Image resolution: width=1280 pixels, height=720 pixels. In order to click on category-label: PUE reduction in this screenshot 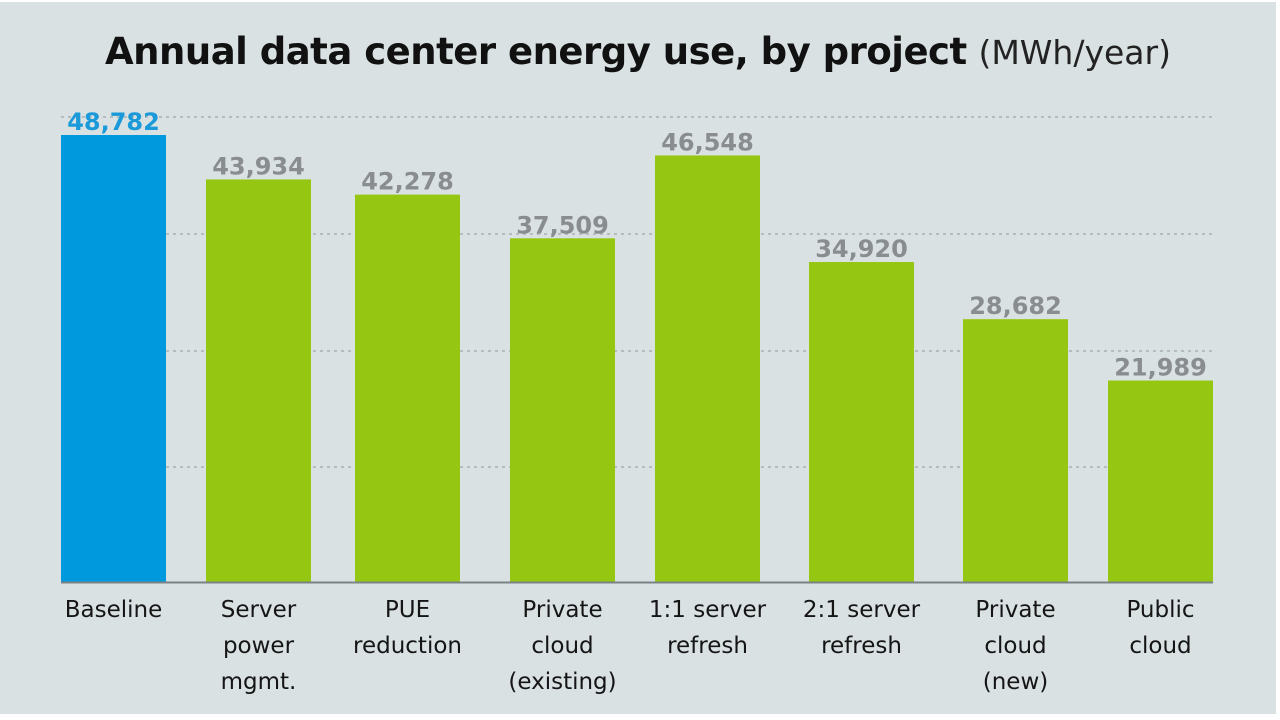, I will do `click(408, 628)`.